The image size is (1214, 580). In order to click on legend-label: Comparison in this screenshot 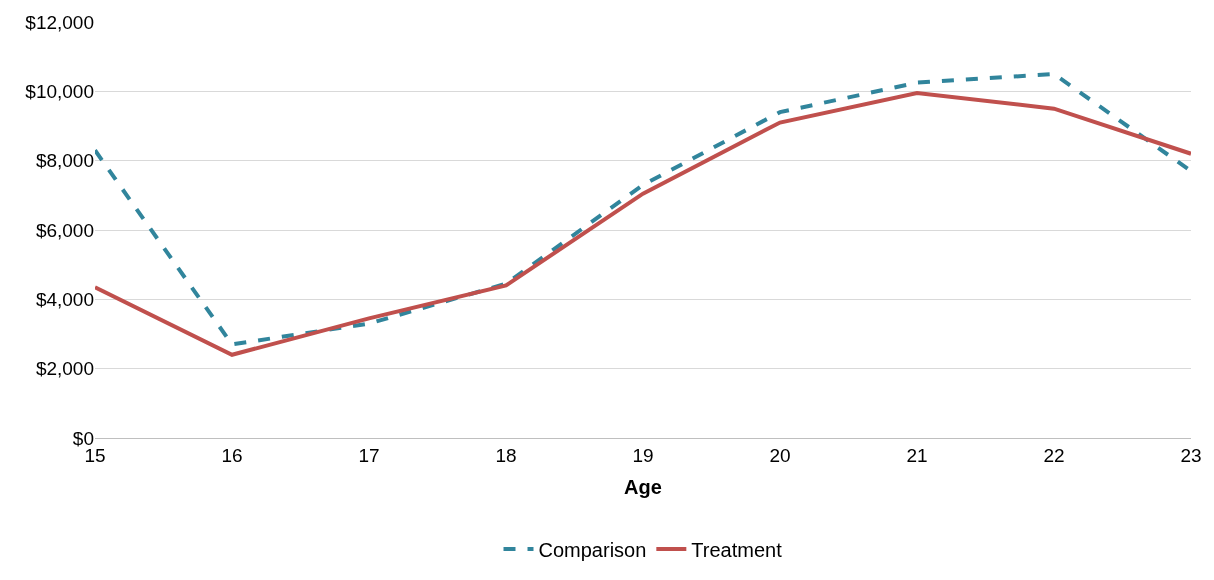, I will do `click(592, 549)`.